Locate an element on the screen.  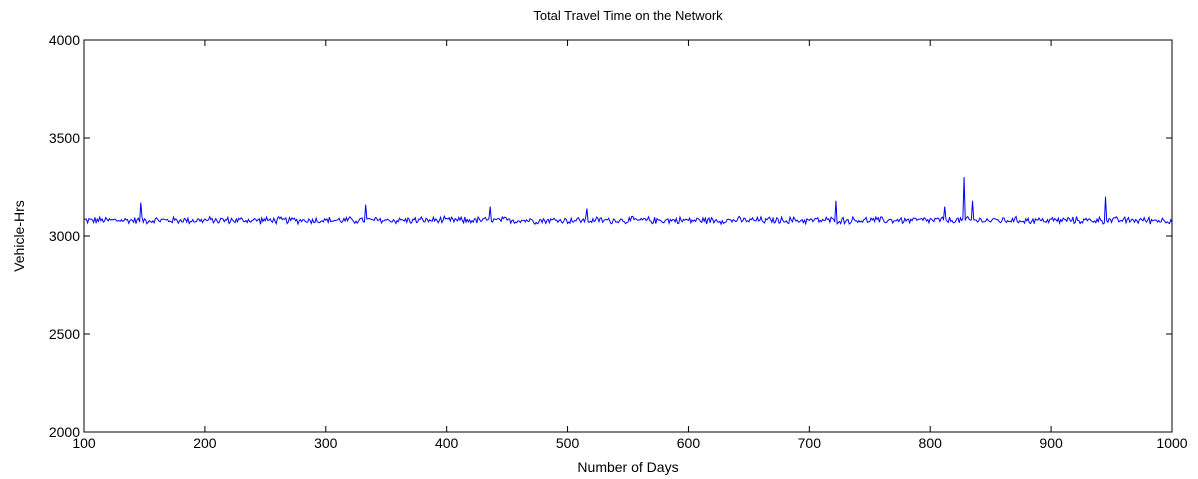
series-line-total-travel-time is located at coordinates (628, 201).